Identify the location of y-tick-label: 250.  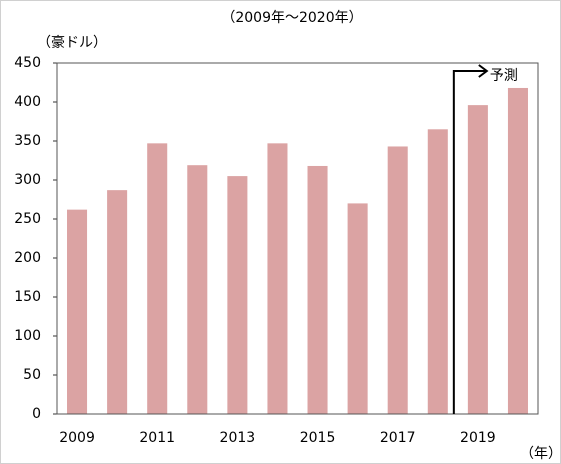
(27, 219).